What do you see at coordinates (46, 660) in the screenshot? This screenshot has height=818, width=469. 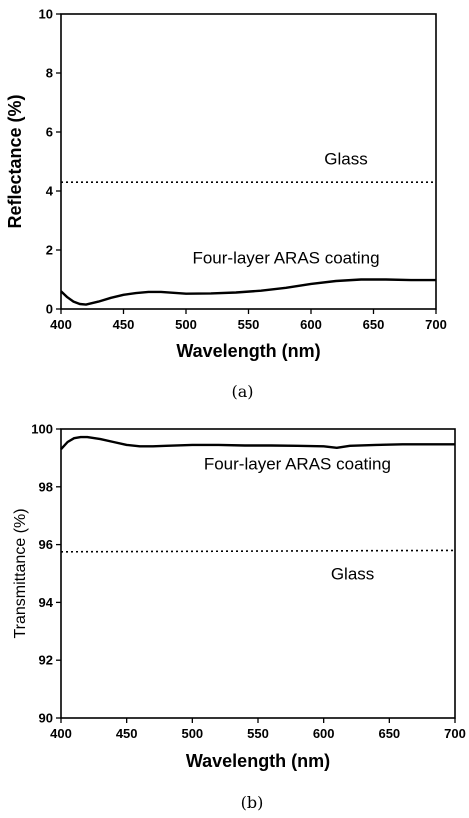 I see `y-tick-label: 92` at bounding box center [46, 660].